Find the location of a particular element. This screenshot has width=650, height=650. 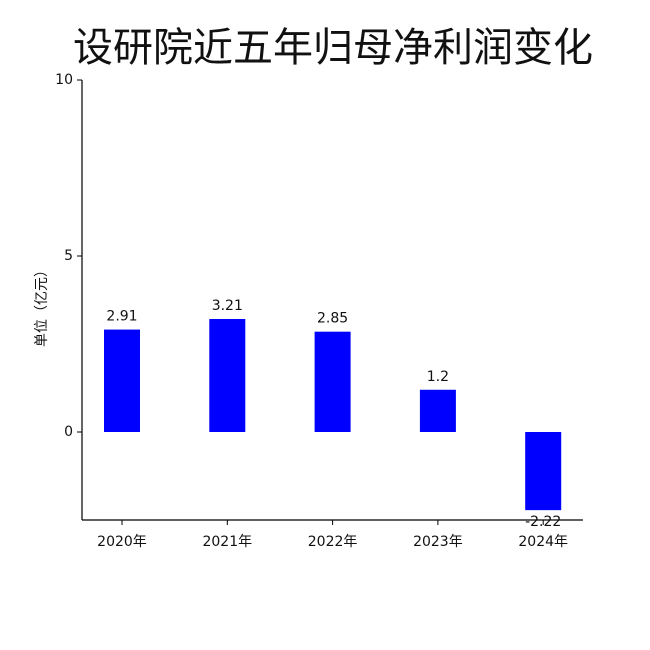

x-tick-label: 2022年 is located at coordinates (333, 542).